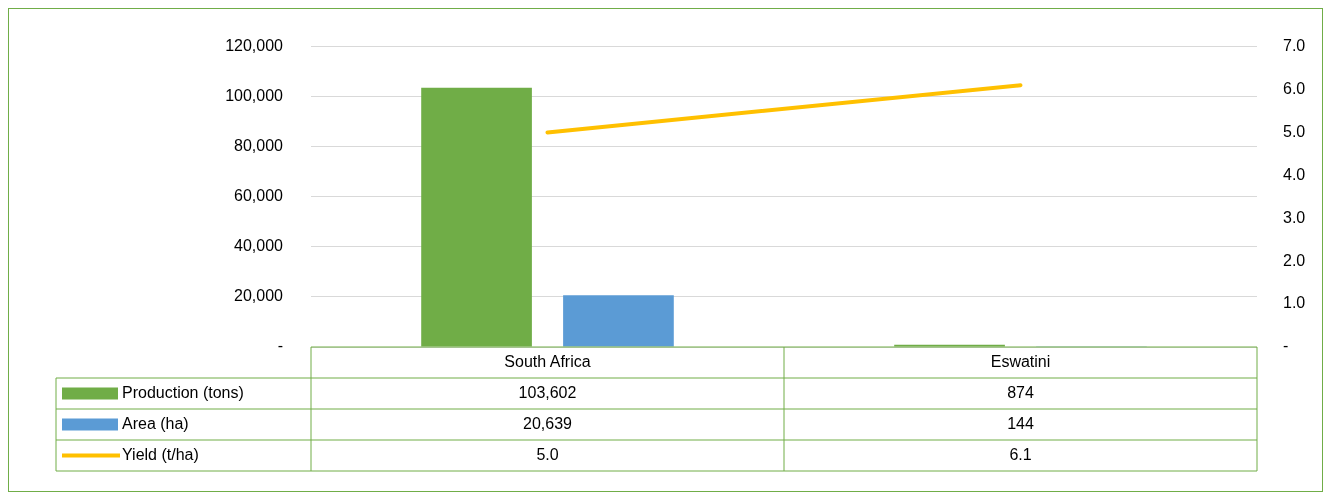  Describe the element at coordinates (259, 146) in the screenshot. I see `y-tick-label: 80,000` at that location.